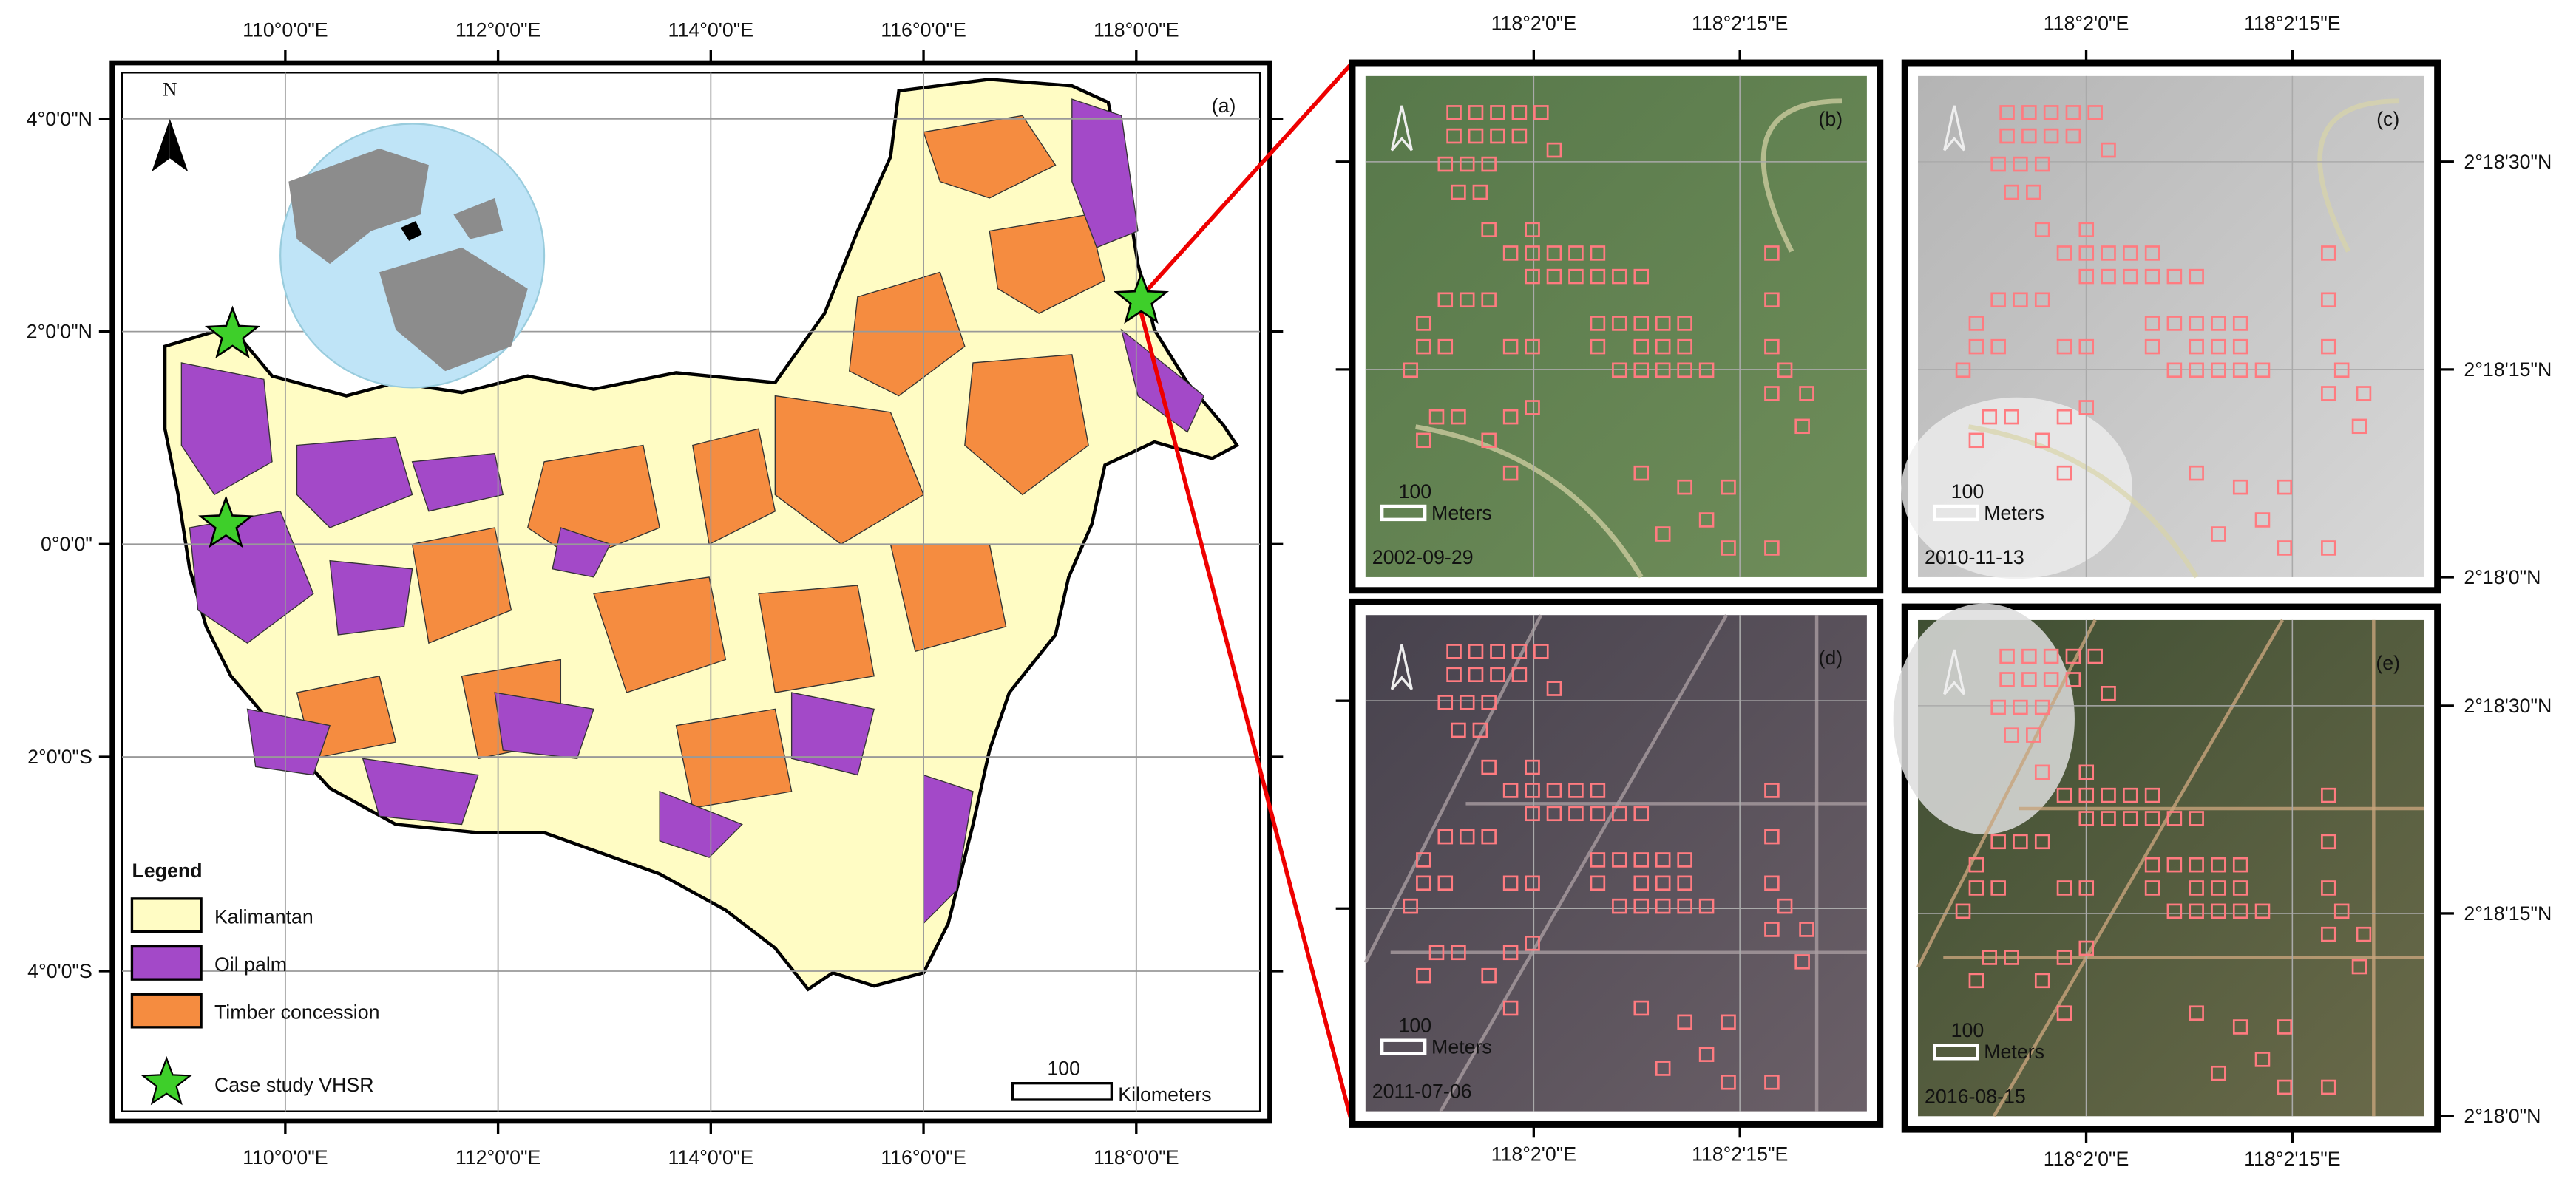  What do you see at coordinates (1423, 557) in the screenshot?
I see `image-date: 2002-09-29` at bounding box center [1423, 557].